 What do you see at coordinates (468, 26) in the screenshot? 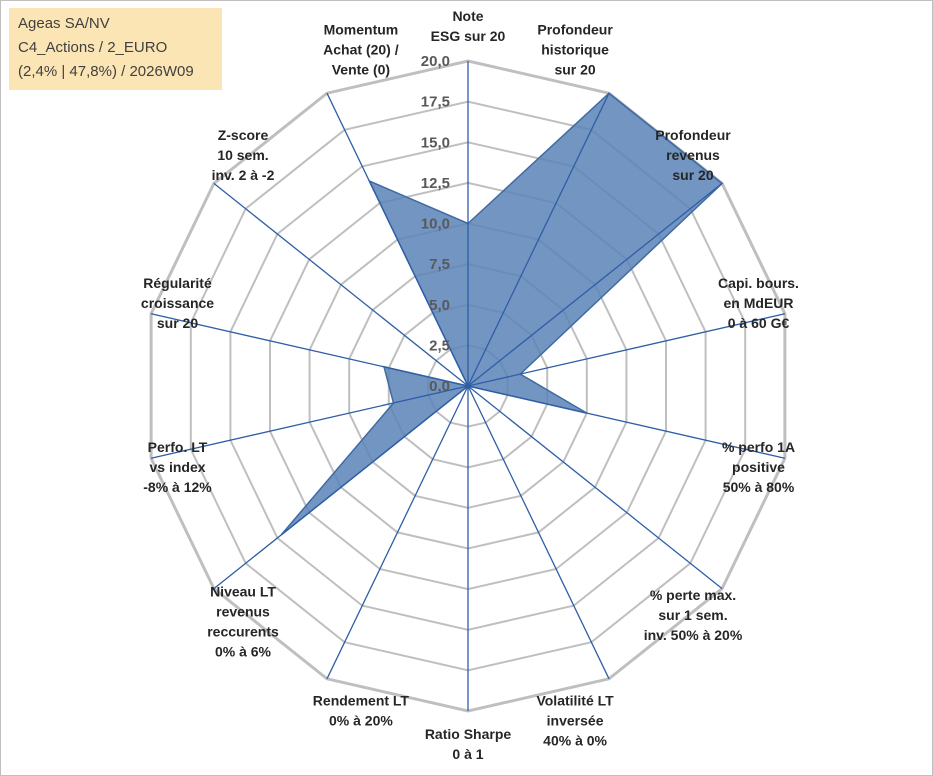
I see `category-label: Note ESG sur 20` at bounding box center [468, 26].